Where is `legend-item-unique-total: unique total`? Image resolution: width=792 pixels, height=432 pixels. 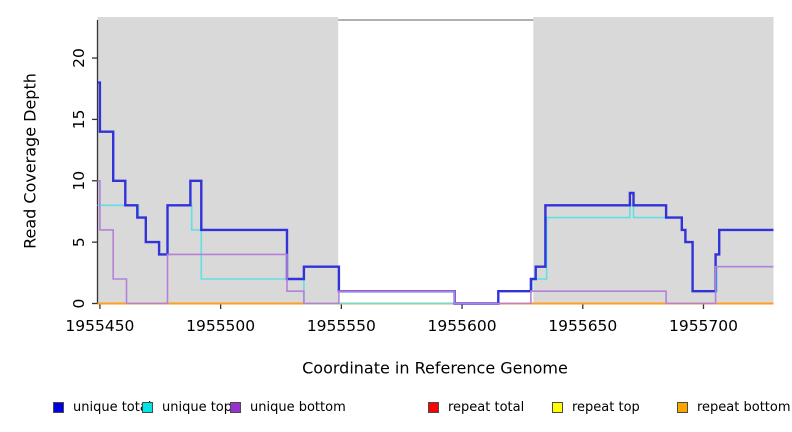
legend-item-unique-total: unique total is located at coordinates (102, 407).